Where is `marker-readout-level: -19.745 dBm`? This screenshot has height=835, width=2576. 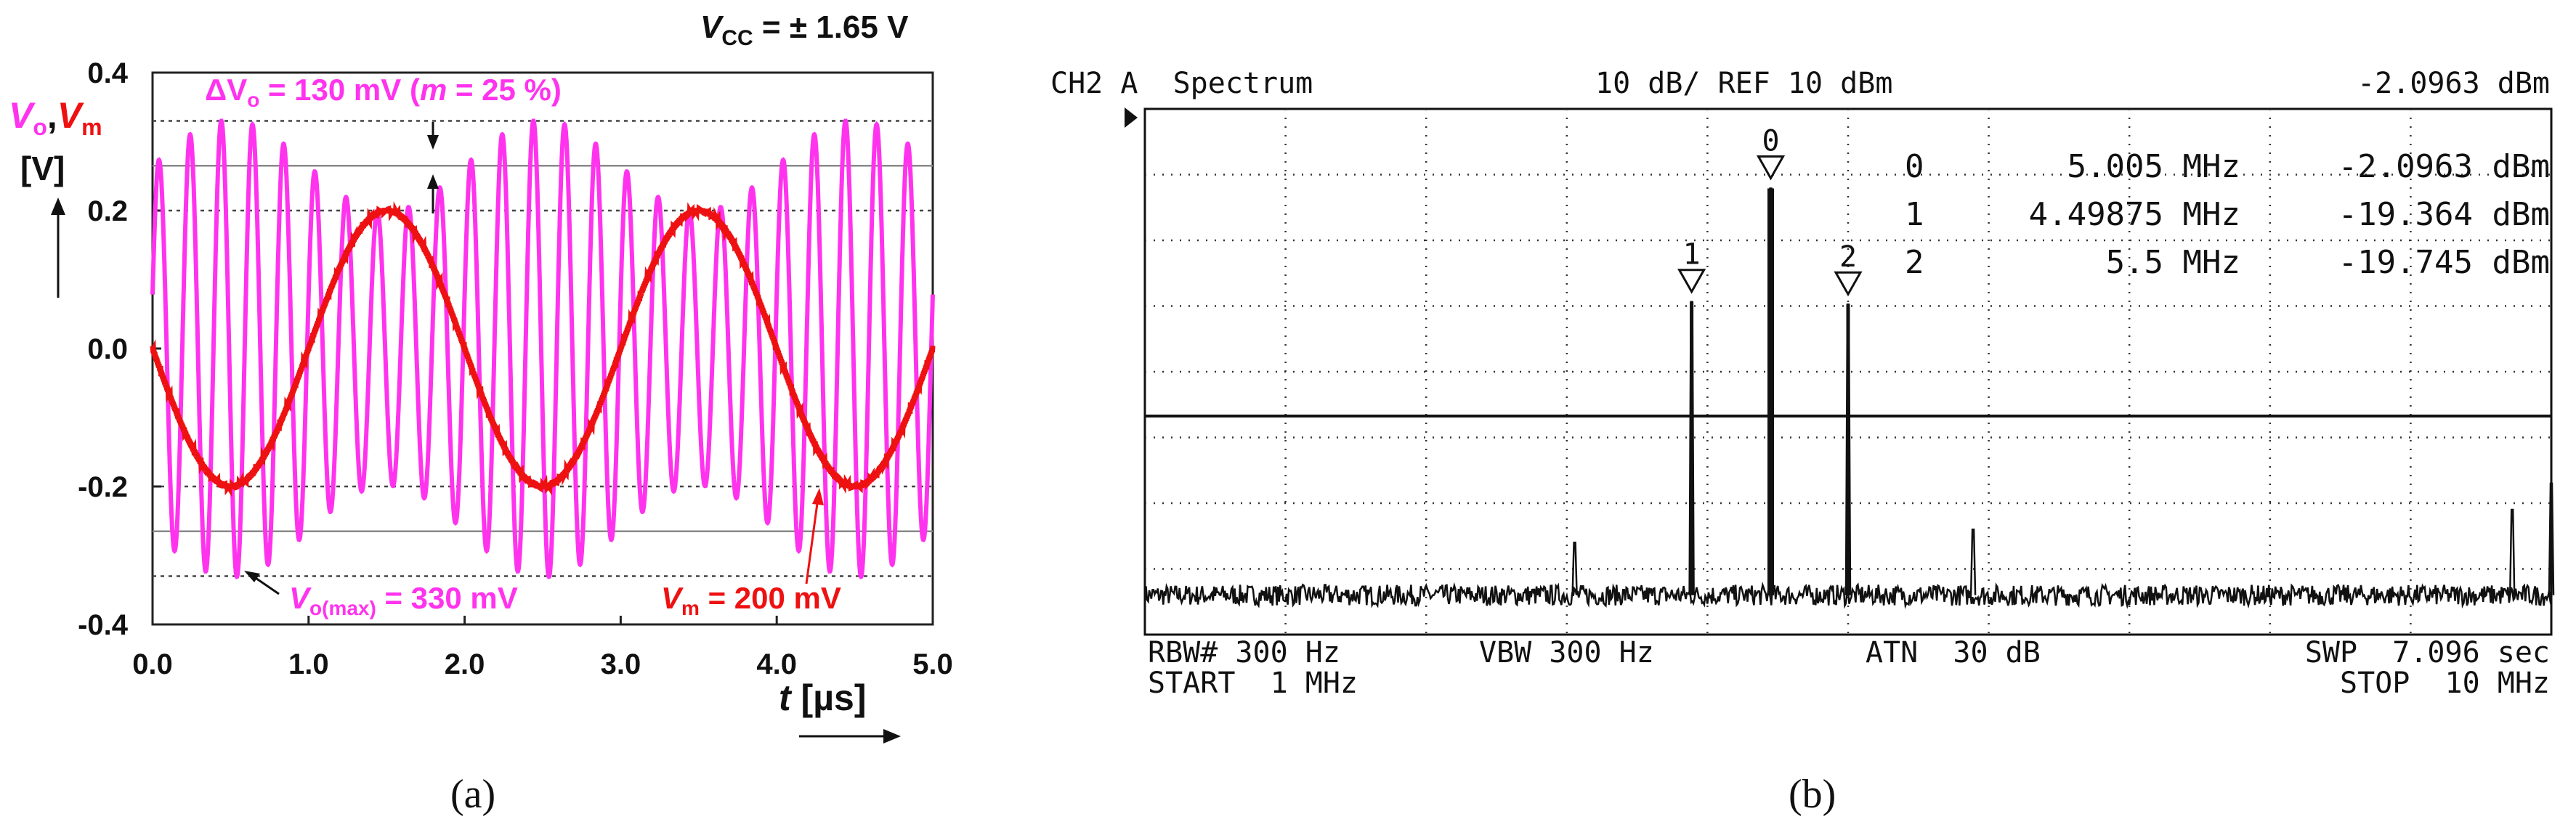
marker-readout-level: -19.745 dBm is located at coordinates (2444, 262).